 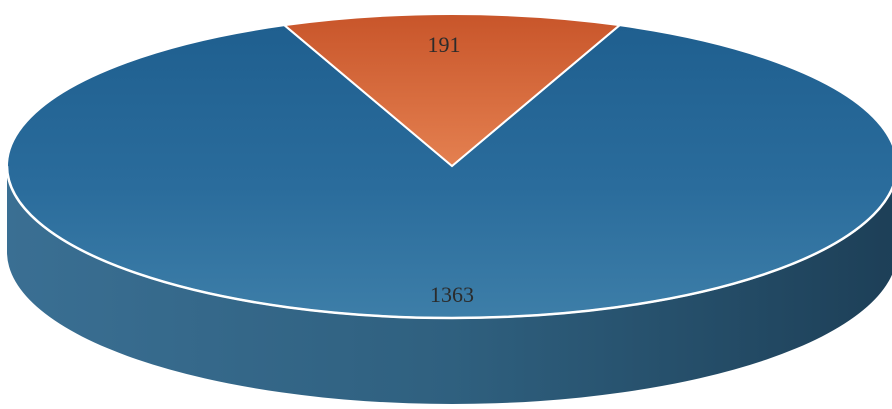 What do you see at coordinates (444, 44) in the screenshot?
I see `data-label-slice-1: 191` at bounding box center [444, 44].